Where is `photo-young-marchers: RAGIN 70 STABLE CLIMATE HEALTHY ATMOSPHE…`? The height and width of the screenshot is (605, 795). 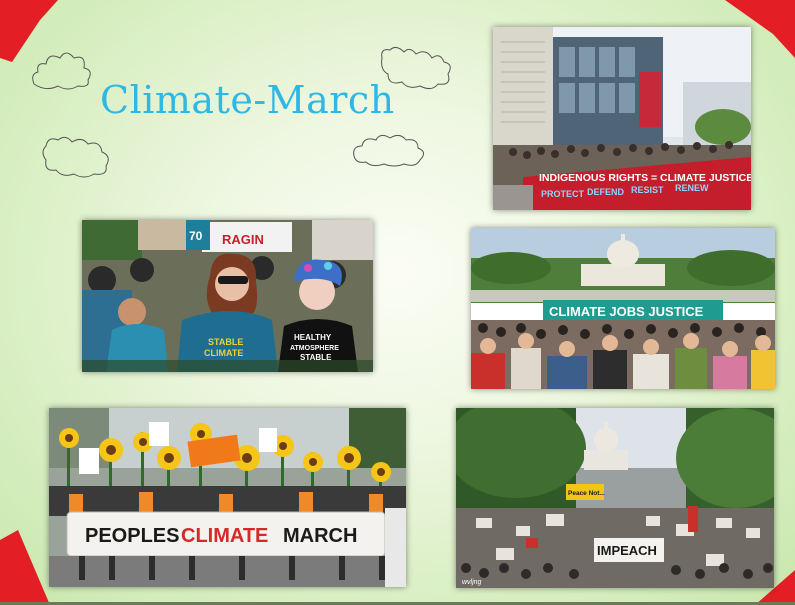 photo-young-marchers: RAGIN 70 STABLE CLIMATE HEALTHY ATMOSPHE… is located at coordinates (227, 296).